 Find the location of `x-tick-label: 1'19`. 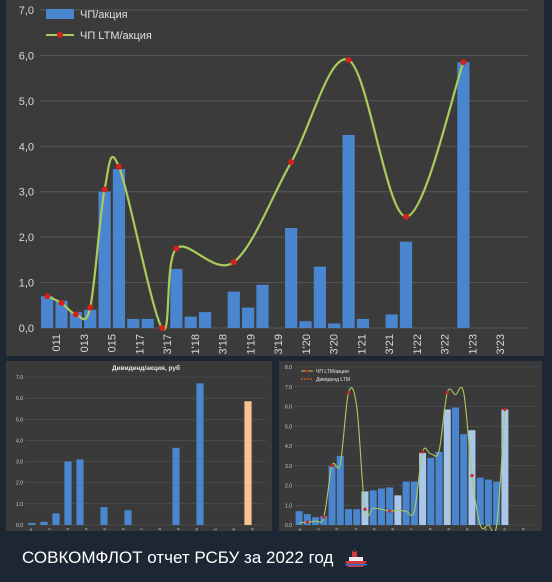

x-tick-label: 1'19 is located at coordinates (251, 344).